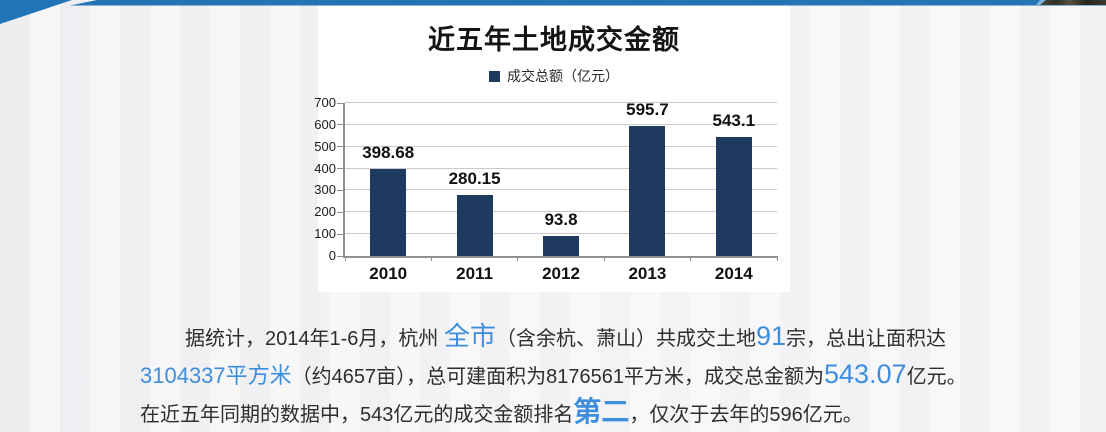 The width and height of the screenshot is (1106, 432). I want to click on y-axis-line, so click(344, 180).